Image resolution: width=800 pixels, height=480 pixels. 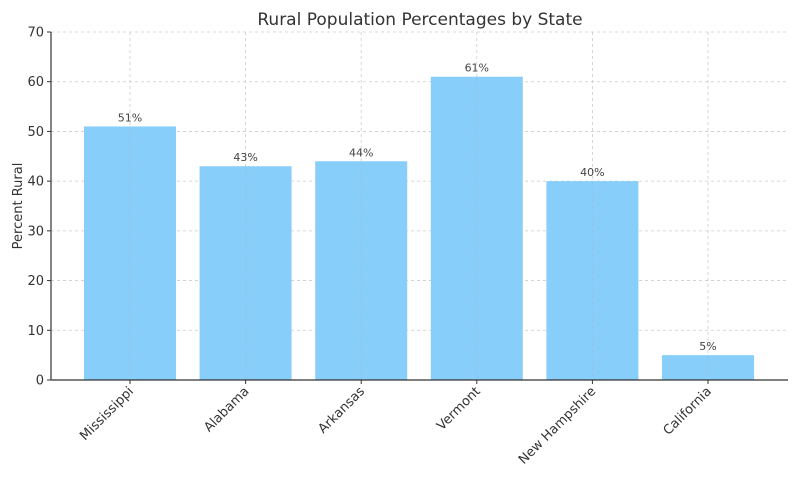 I want to click on x-tick-label: Mississippi, so click(x=107, y=414).